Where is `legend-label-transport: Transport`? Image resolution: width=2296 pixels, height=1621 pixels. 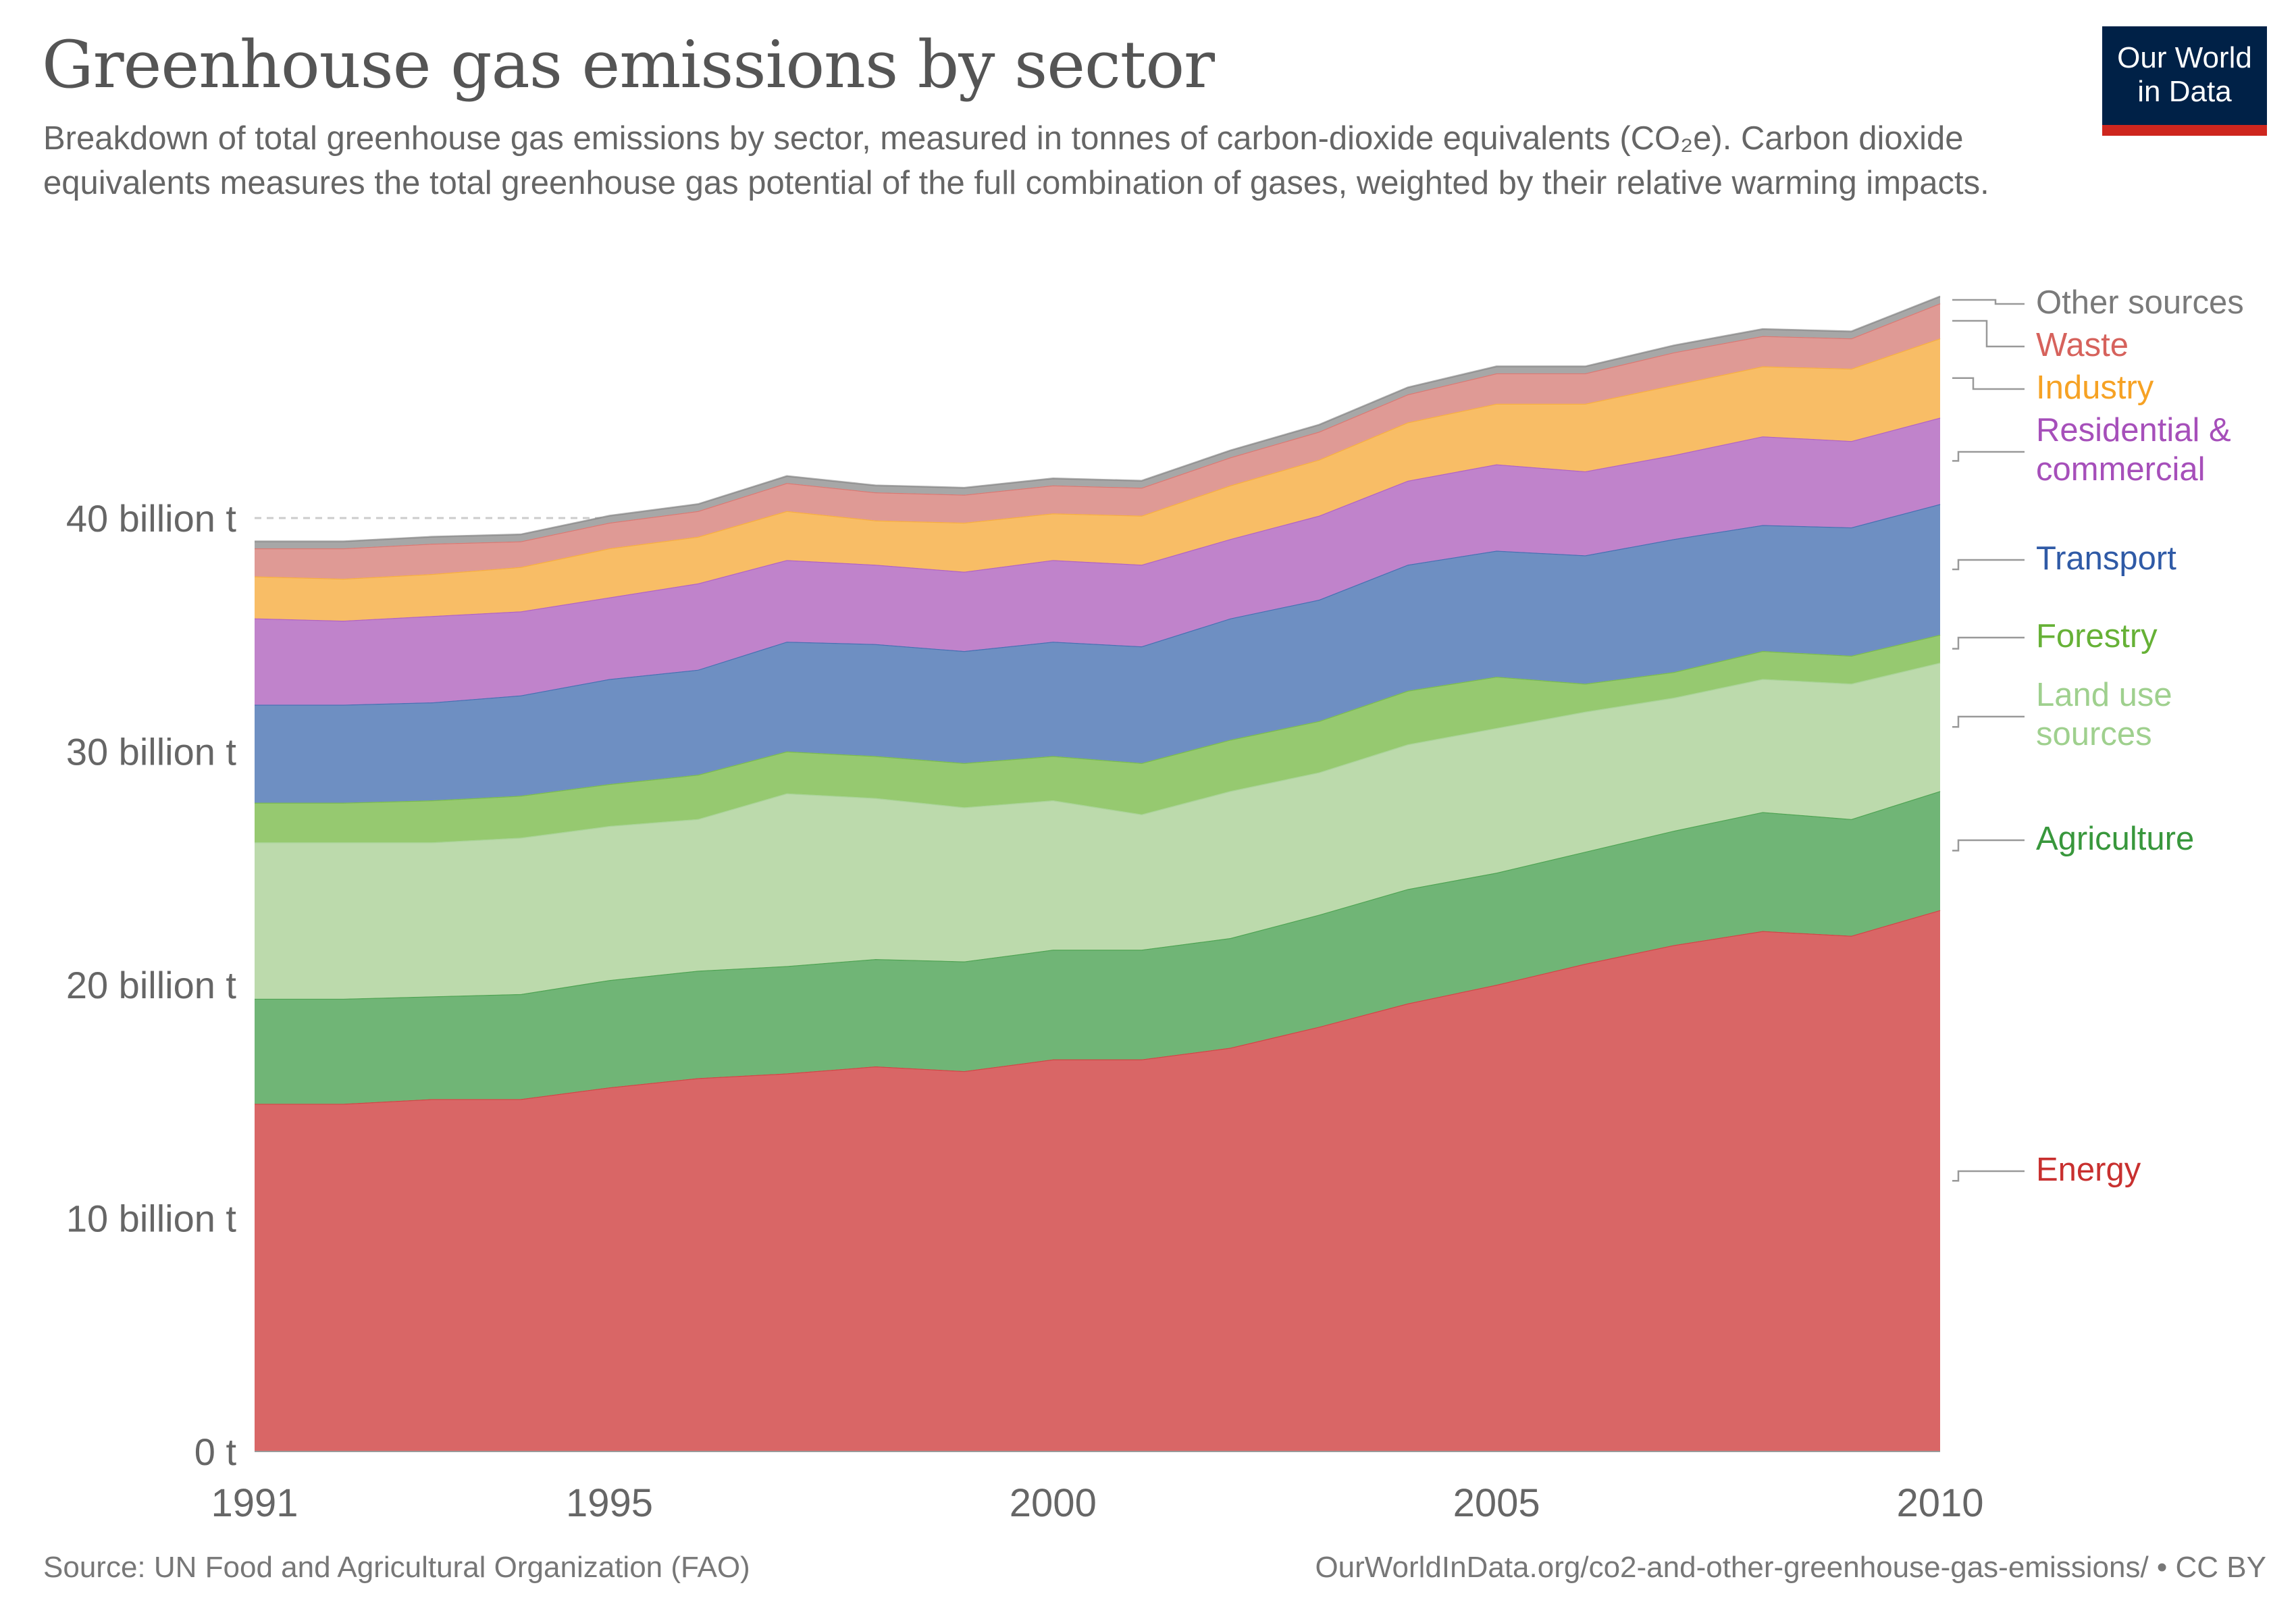
legend-label-transport: Transport is located at coordinates (2106, 558).